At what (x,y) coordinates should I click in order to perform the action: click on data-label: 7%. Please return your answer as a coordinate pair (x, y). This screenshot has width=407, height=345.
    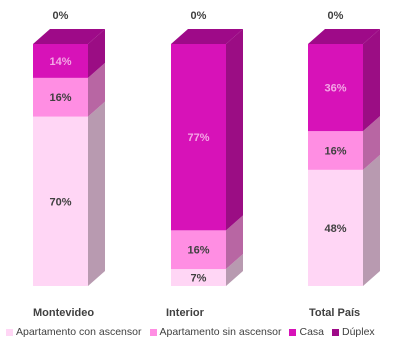
    Looking at the image, I should click on (199, 279).